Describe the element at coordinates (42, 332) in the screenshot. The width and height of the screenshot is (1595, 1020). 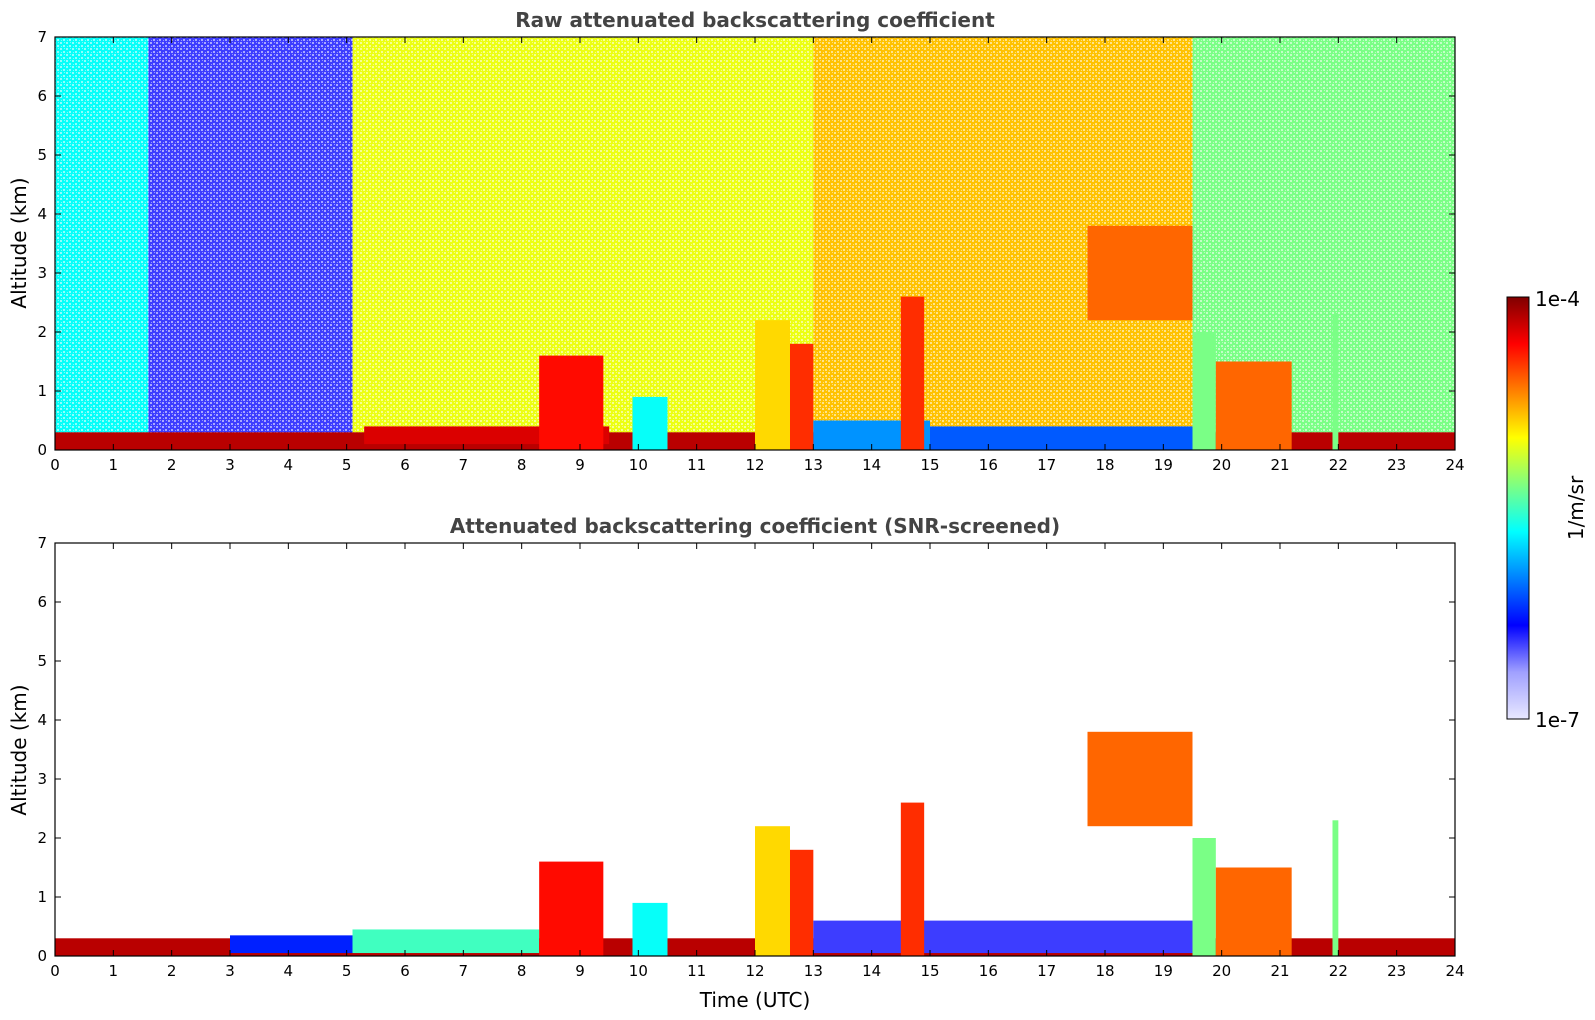
I see `y-tick-label: 2` at that location.